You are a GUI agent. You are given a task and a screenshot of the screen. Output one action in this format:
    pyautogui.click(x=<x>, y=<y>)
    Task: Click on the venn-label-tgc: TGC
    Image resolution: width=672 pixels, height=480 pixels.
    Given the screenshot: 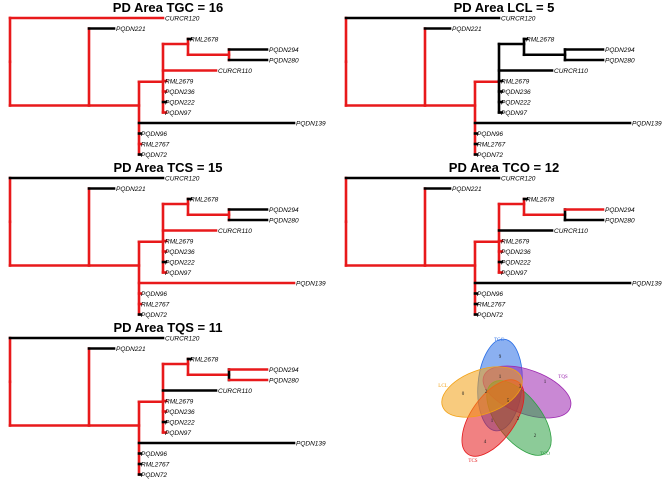 What is the action you would take?
    pyautogui.click(x=499, y=340)
    